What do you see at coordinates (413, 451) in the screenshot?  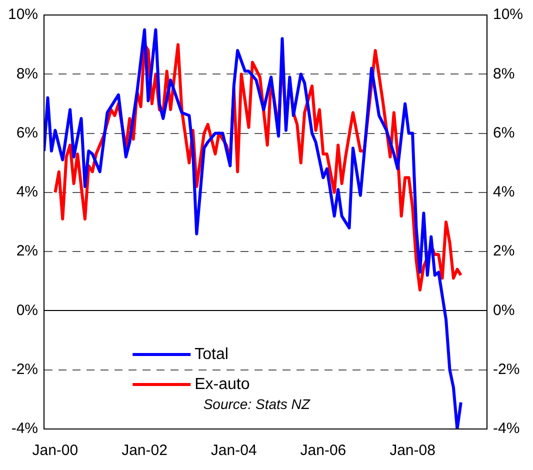 I see `x-tick-label: Jan-08` at bounding box center [413, 451].